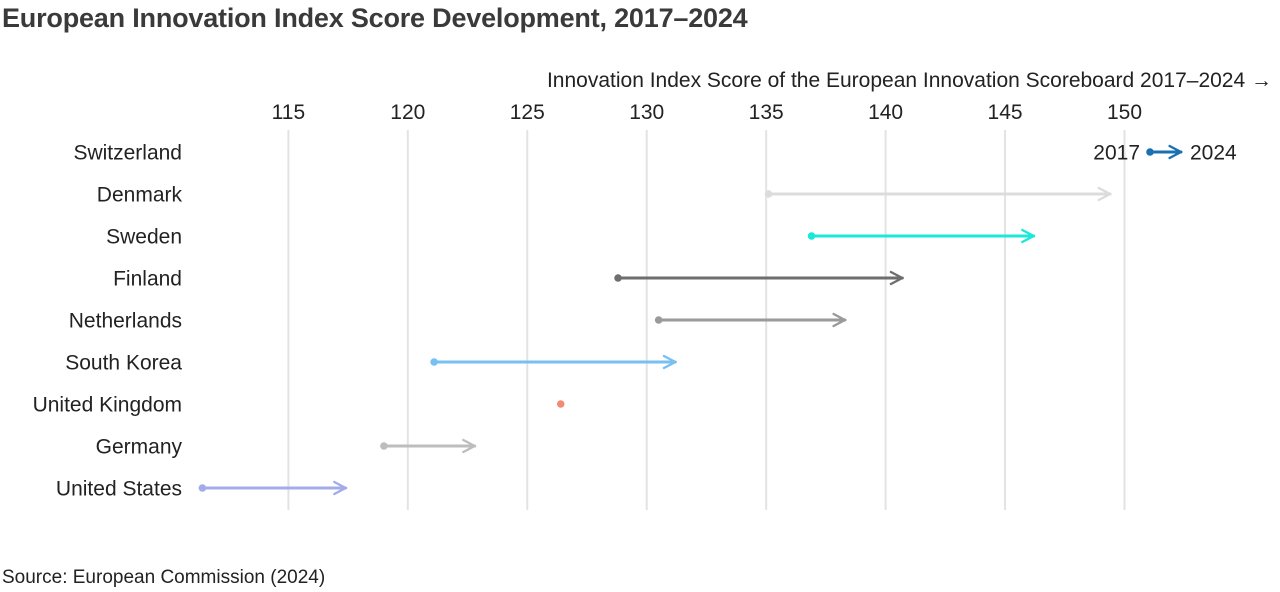 Image resolution: width=1280 pixels, height=592 pixels. I want to click on category-label-germany: Germany, so click(139, 447).